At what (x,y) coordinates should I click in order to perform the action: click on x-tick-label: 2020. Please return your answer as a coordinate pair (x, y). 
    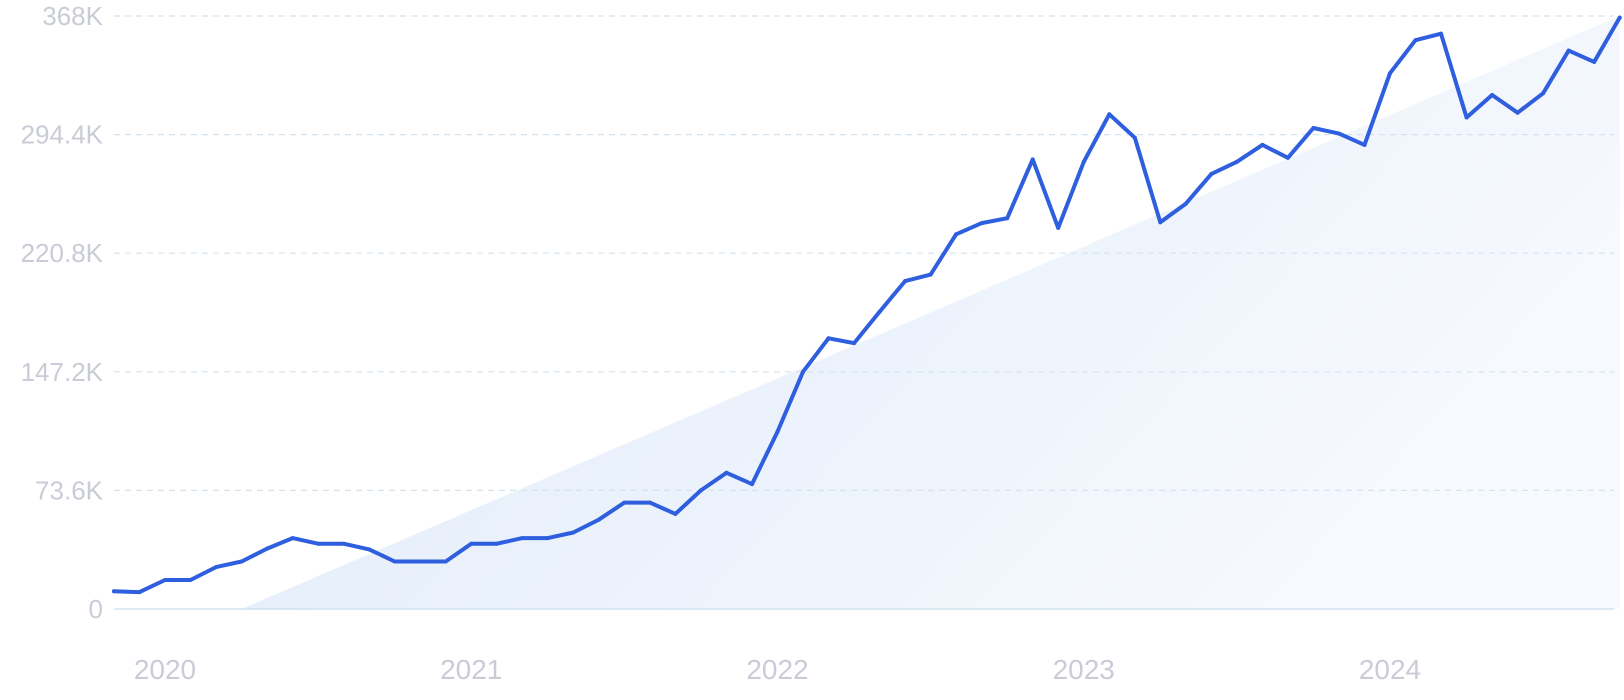
    Looking at the image, I should click on (165, 669).